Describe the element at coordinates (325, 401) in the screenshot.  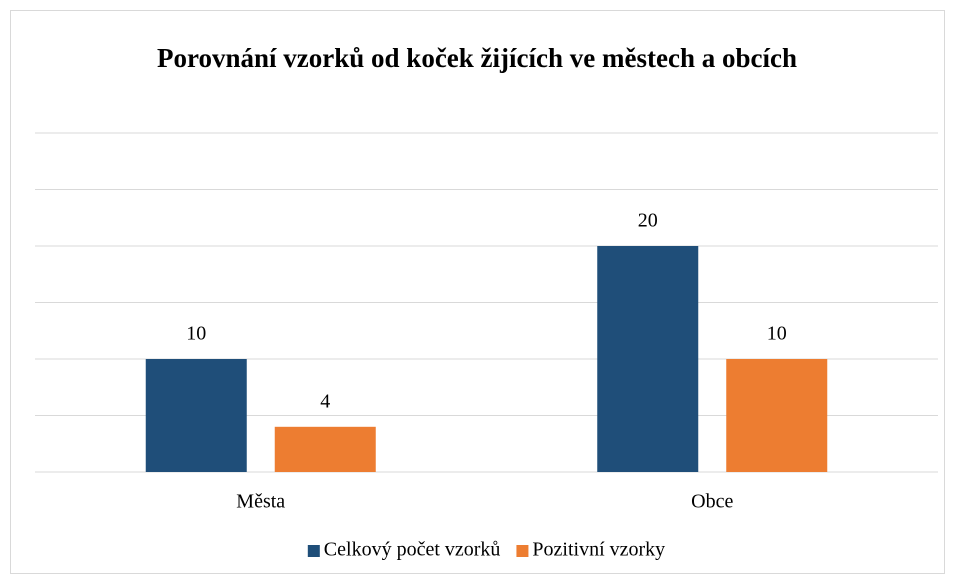
I see `value-label: 4` at that location.